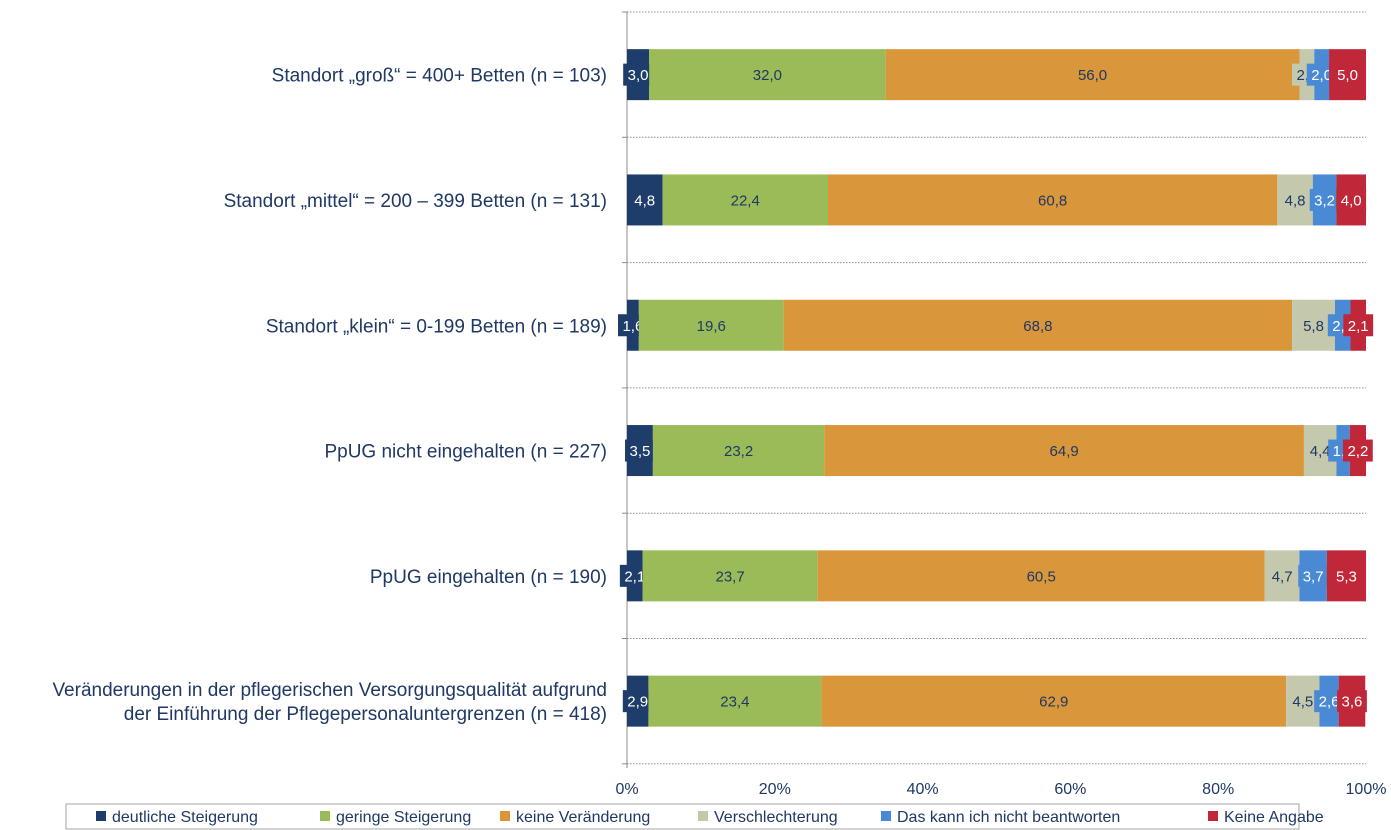 The width and height of the screenshot is (1391, 830). Describe the element at coordinates (1008, 817) in the screenshot. I see `legend-label: Das kann ich nicht beantworten` at that location.